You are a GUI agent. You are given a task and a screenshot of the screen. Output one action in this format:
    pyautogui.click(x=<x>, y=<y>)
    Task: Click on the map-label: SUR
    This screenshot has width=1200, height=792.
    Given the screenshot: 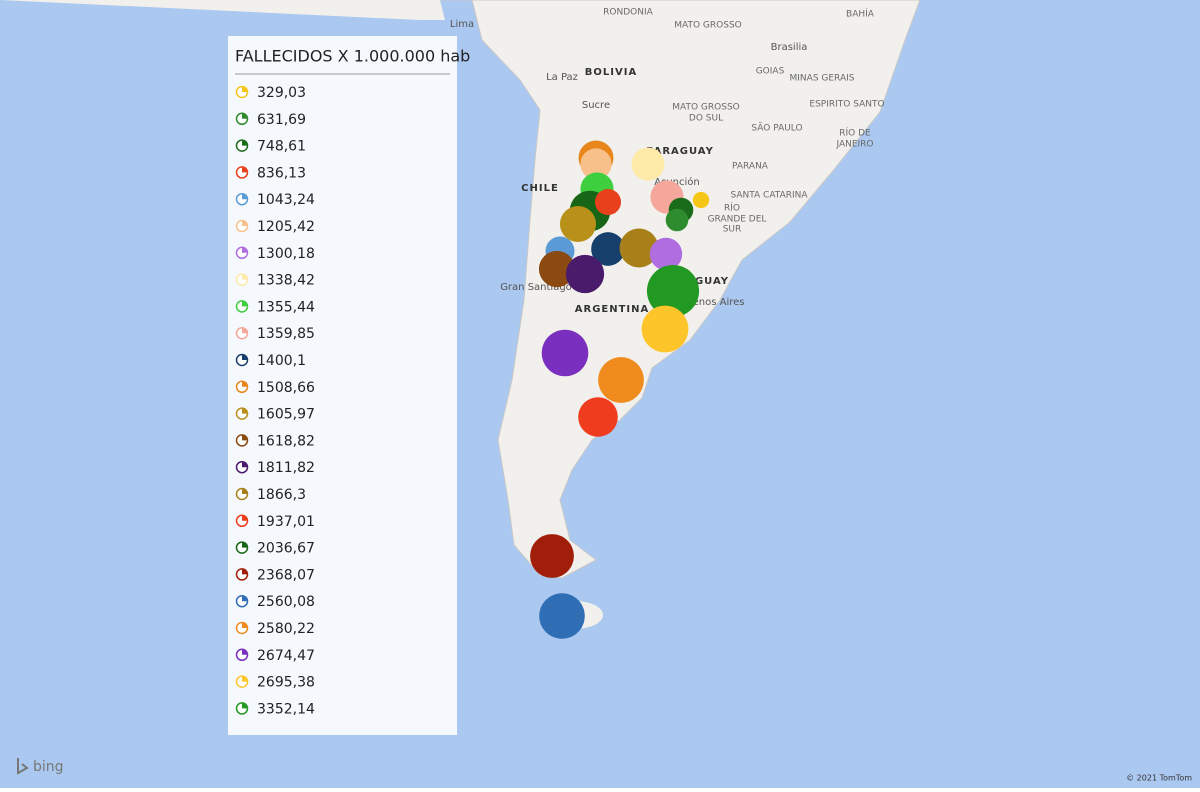 What is the action you would take?
    pyautogui.click(x=732, y=230)
    